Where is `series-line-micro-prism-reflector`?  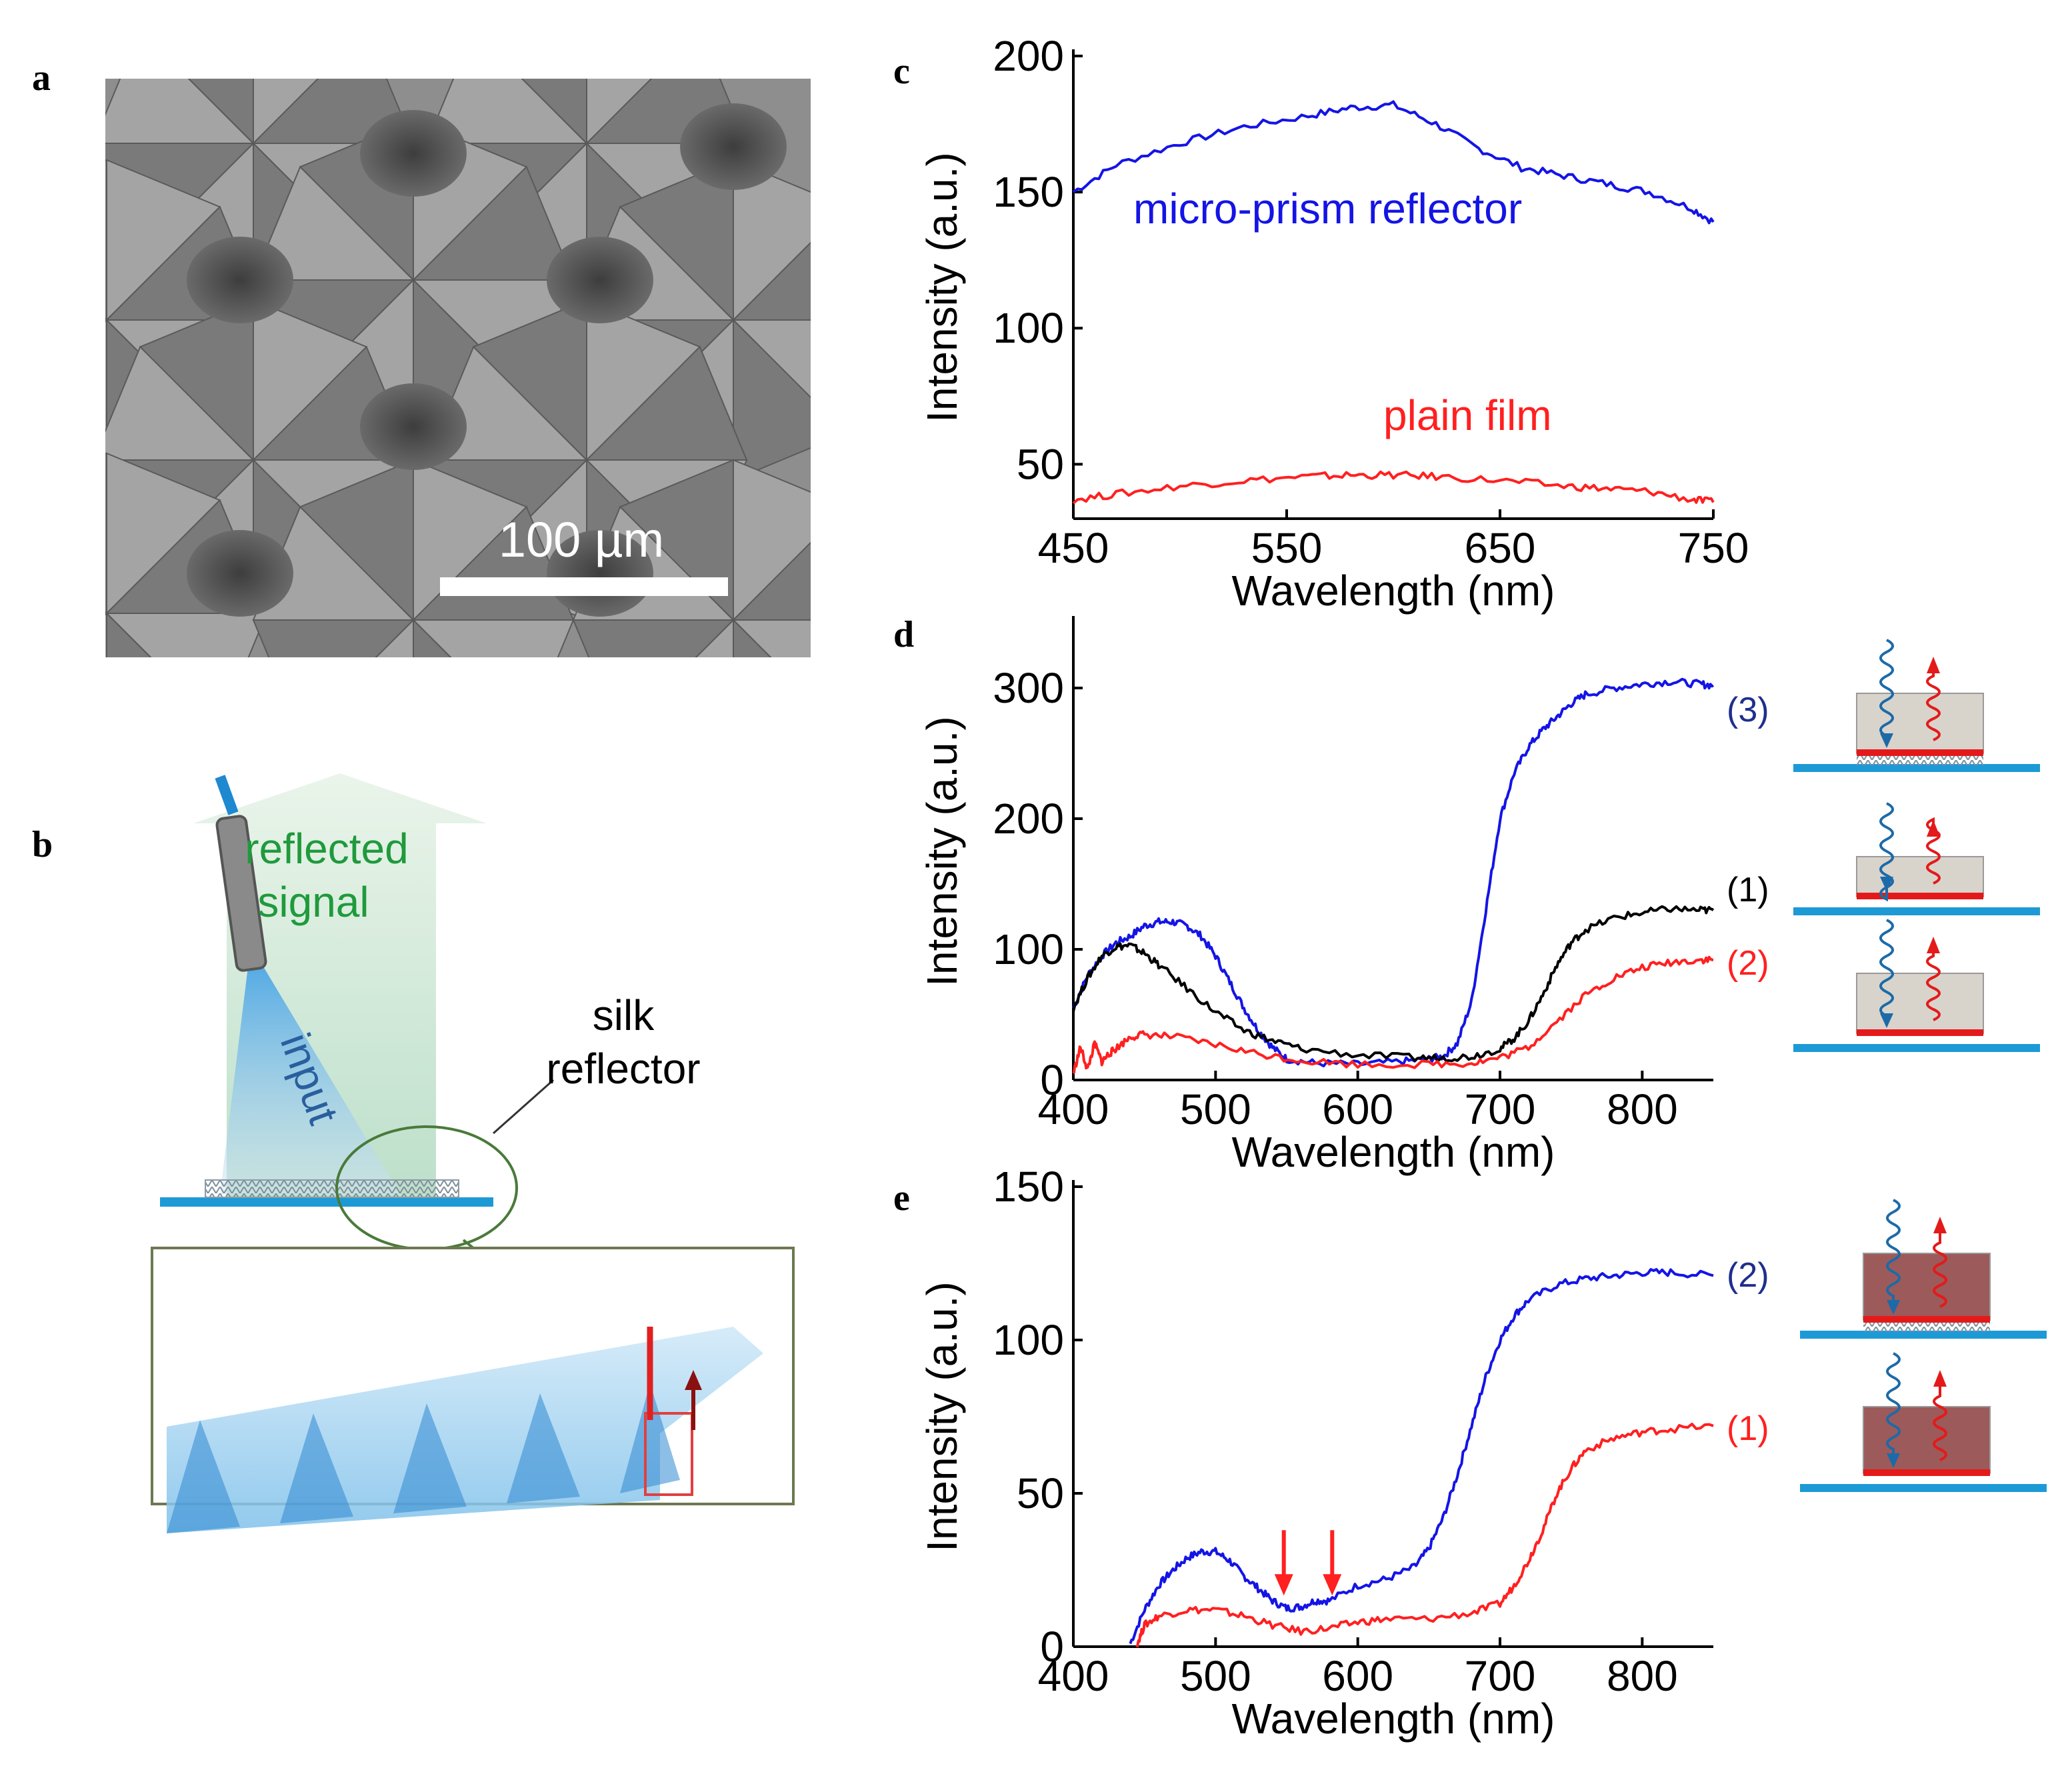 series-line-micro-prism-reflector is located at coordinates (1393, 162).